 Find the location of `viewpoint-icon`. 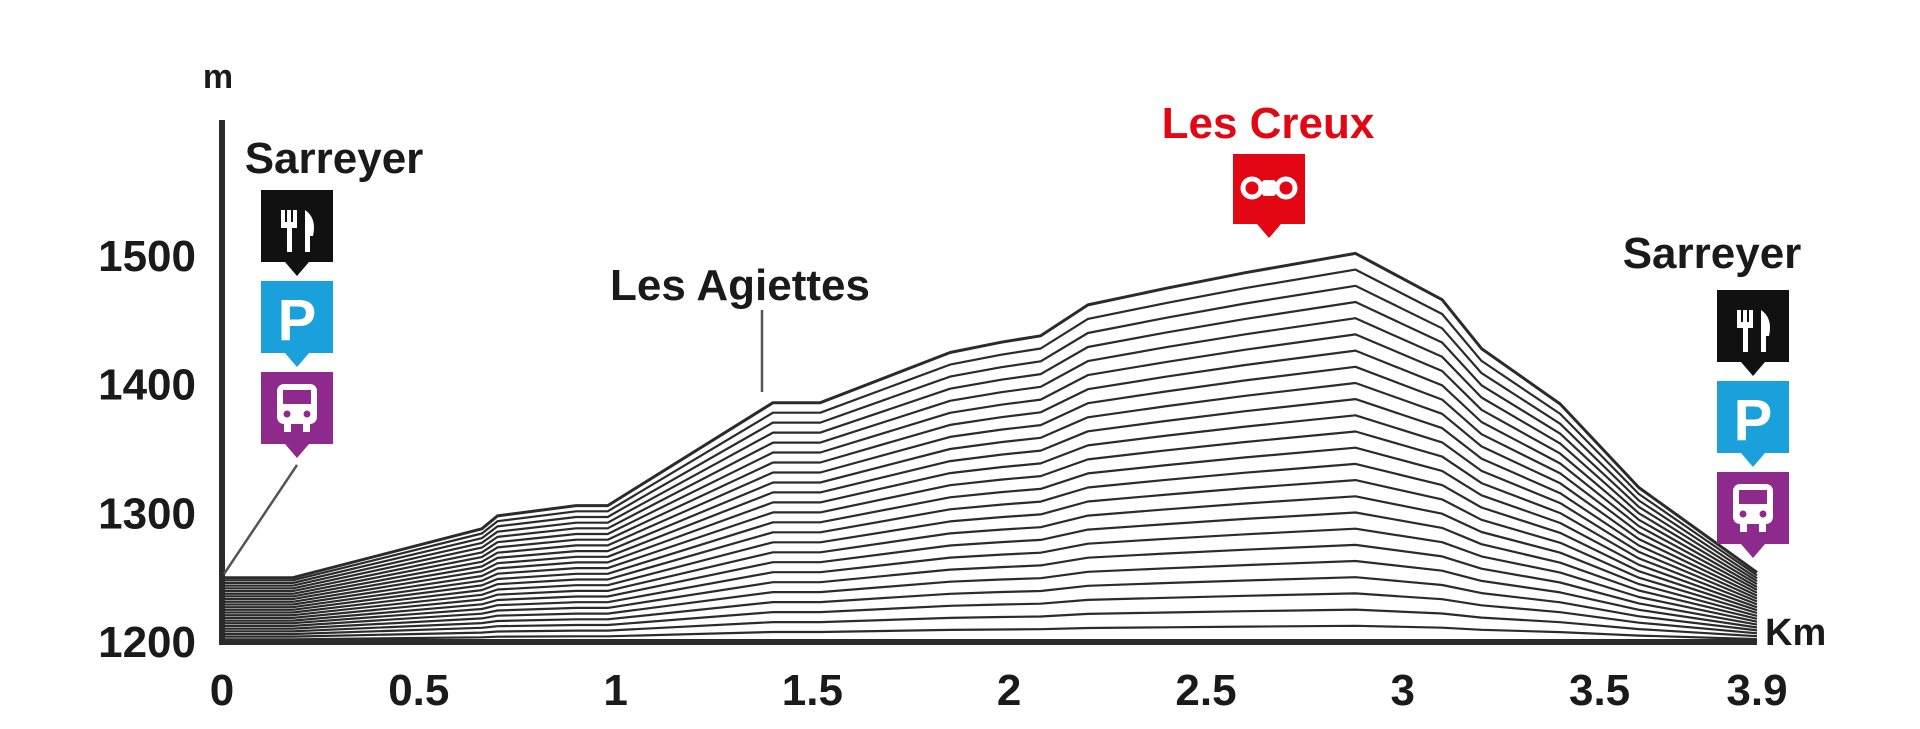

viewpoint-icon is located at coordinates (1269, 196).